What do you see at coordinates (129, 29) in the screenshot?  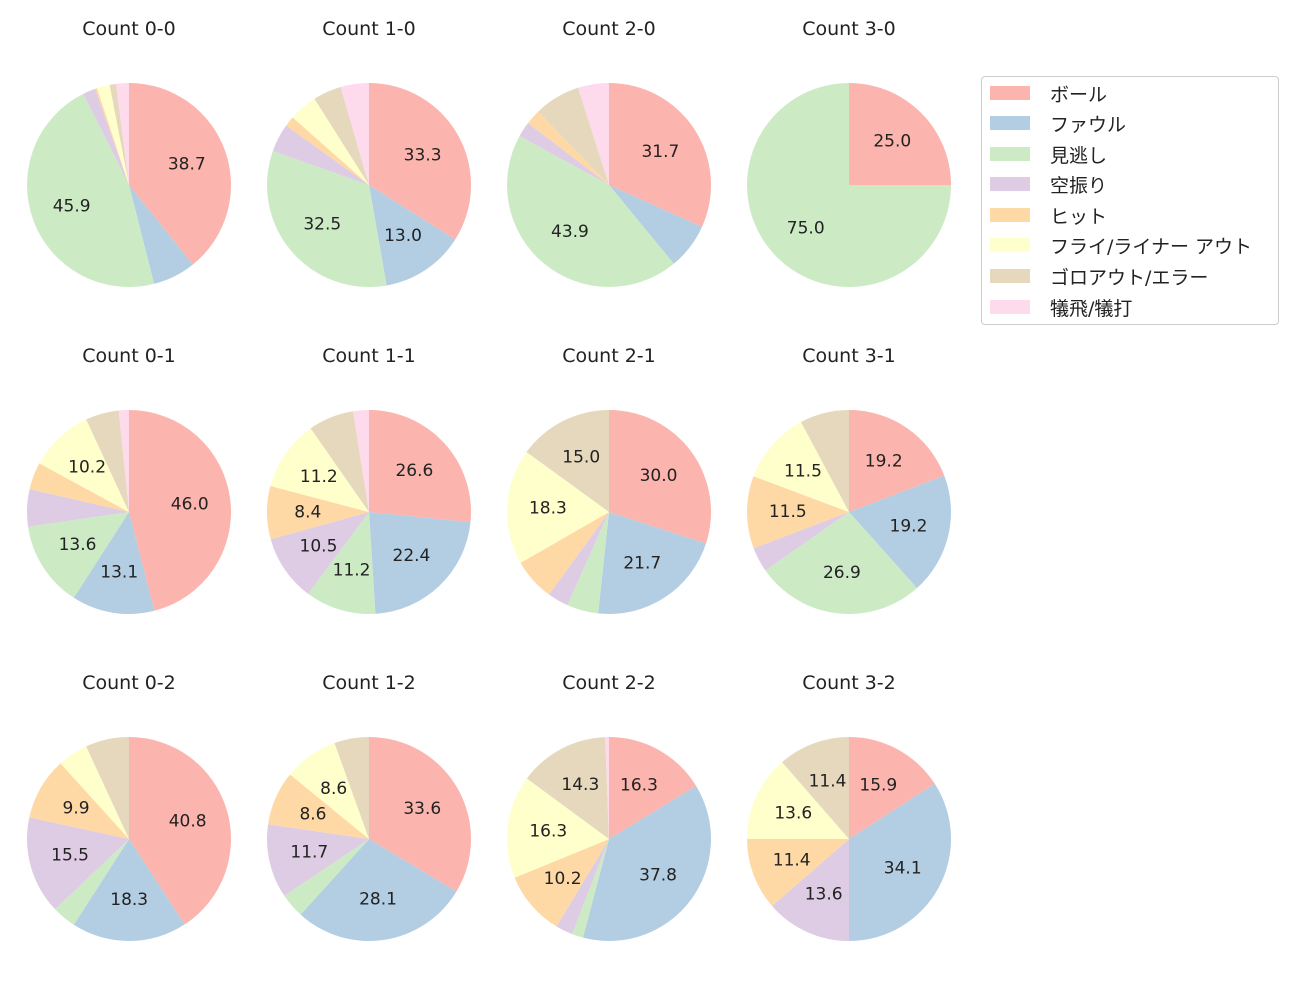 I see `pie-title: Count 0-0` at bounding box center [129, 29].